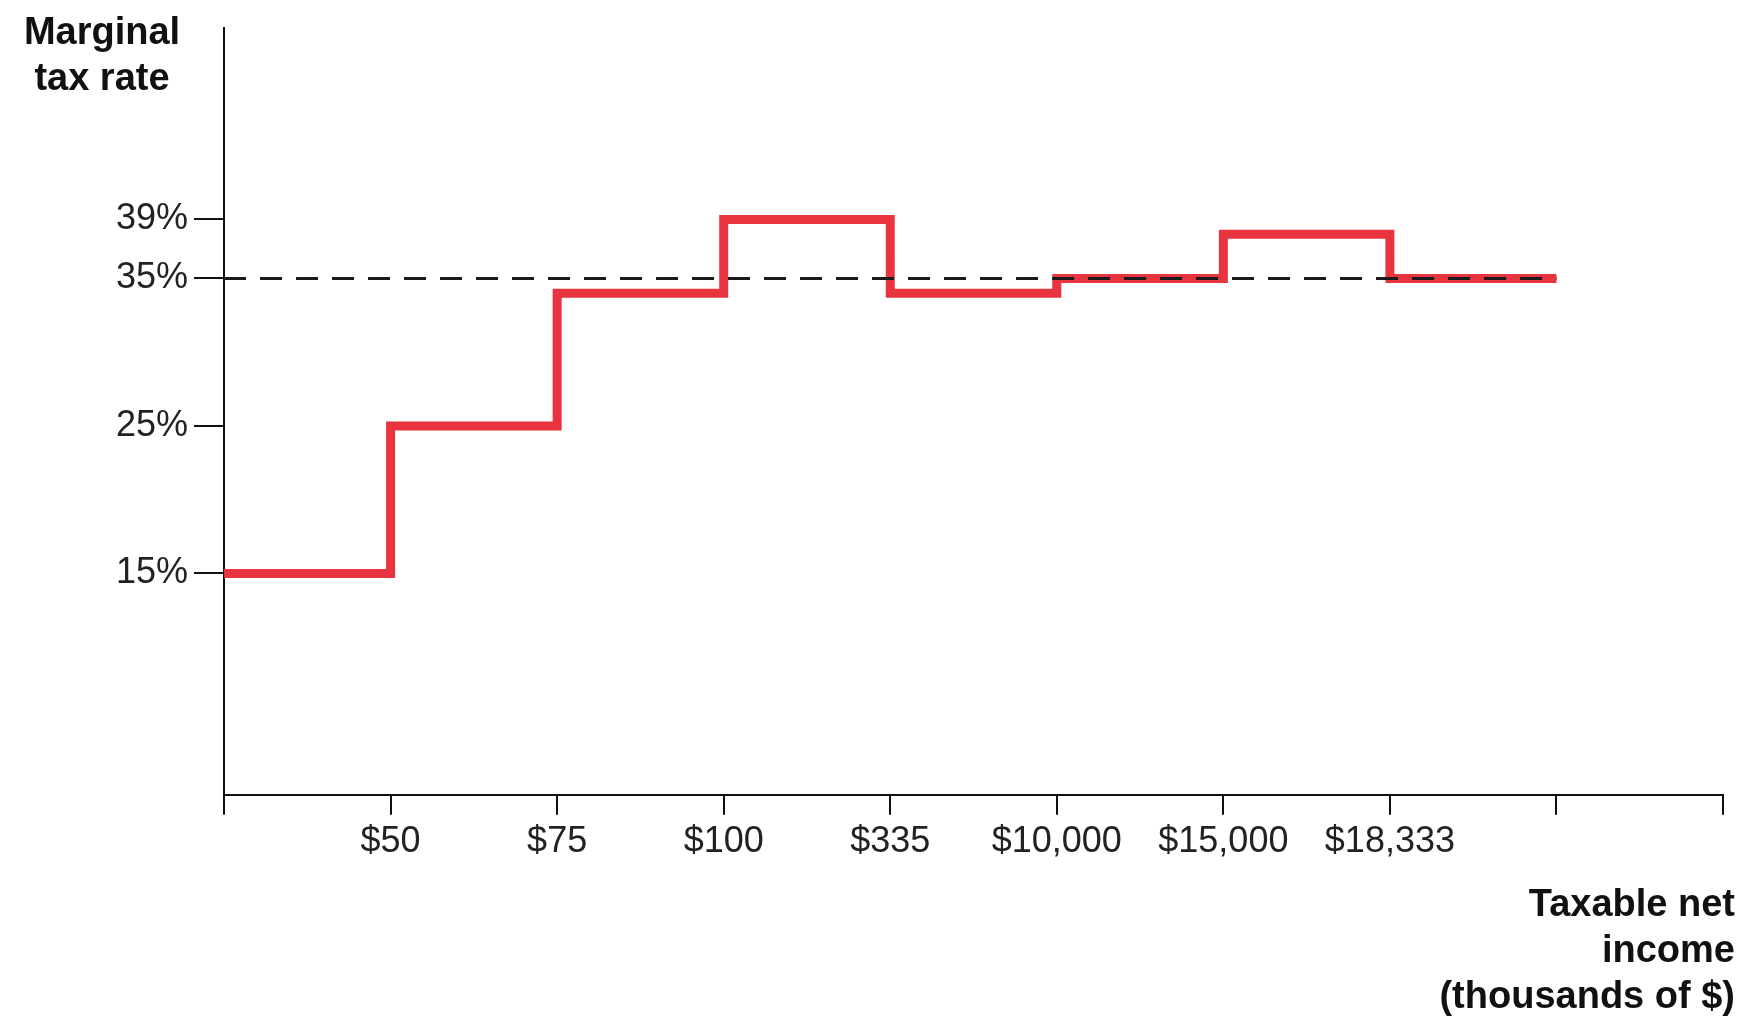  What do you see at coordinates (723, 840) in the screenshot?
I see `x-tick-label: $100` at bounding box center [723, 840].